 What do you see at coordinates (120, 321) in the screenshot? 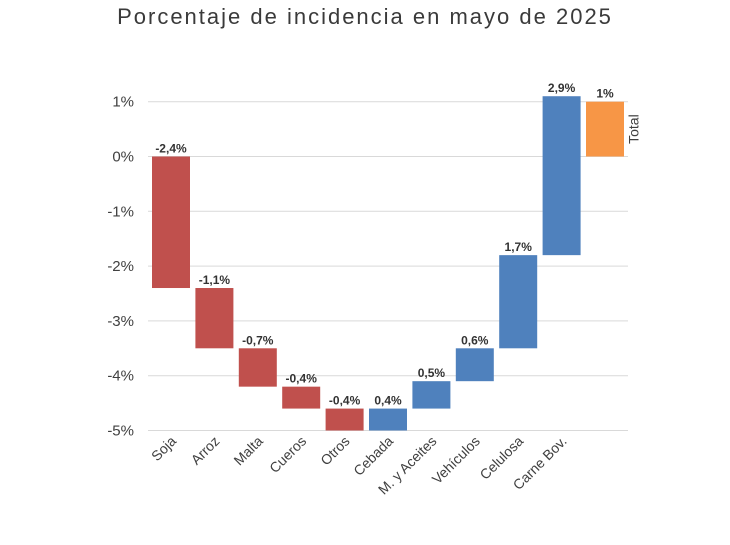
I see `y-tick-label: -3%` at bounding box center [120, 321].